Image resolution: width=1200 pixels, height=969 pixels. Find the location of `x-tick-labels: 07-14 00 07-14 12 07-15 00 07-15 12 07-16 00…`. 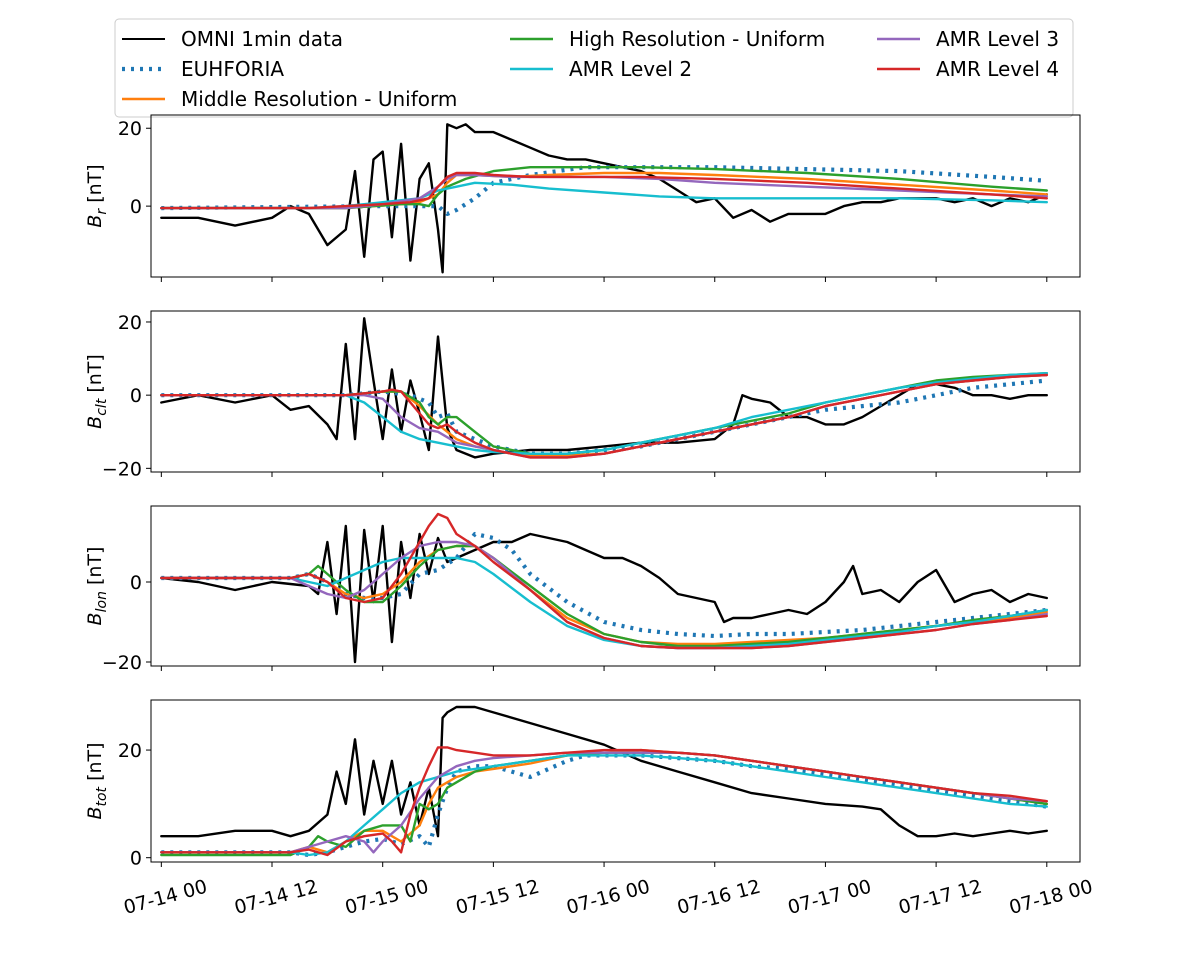

x-tick-labels: 07-14 00 07-14 12 07-15 00 07-15 12 07-16 00… is located at coordinates (608, 897).